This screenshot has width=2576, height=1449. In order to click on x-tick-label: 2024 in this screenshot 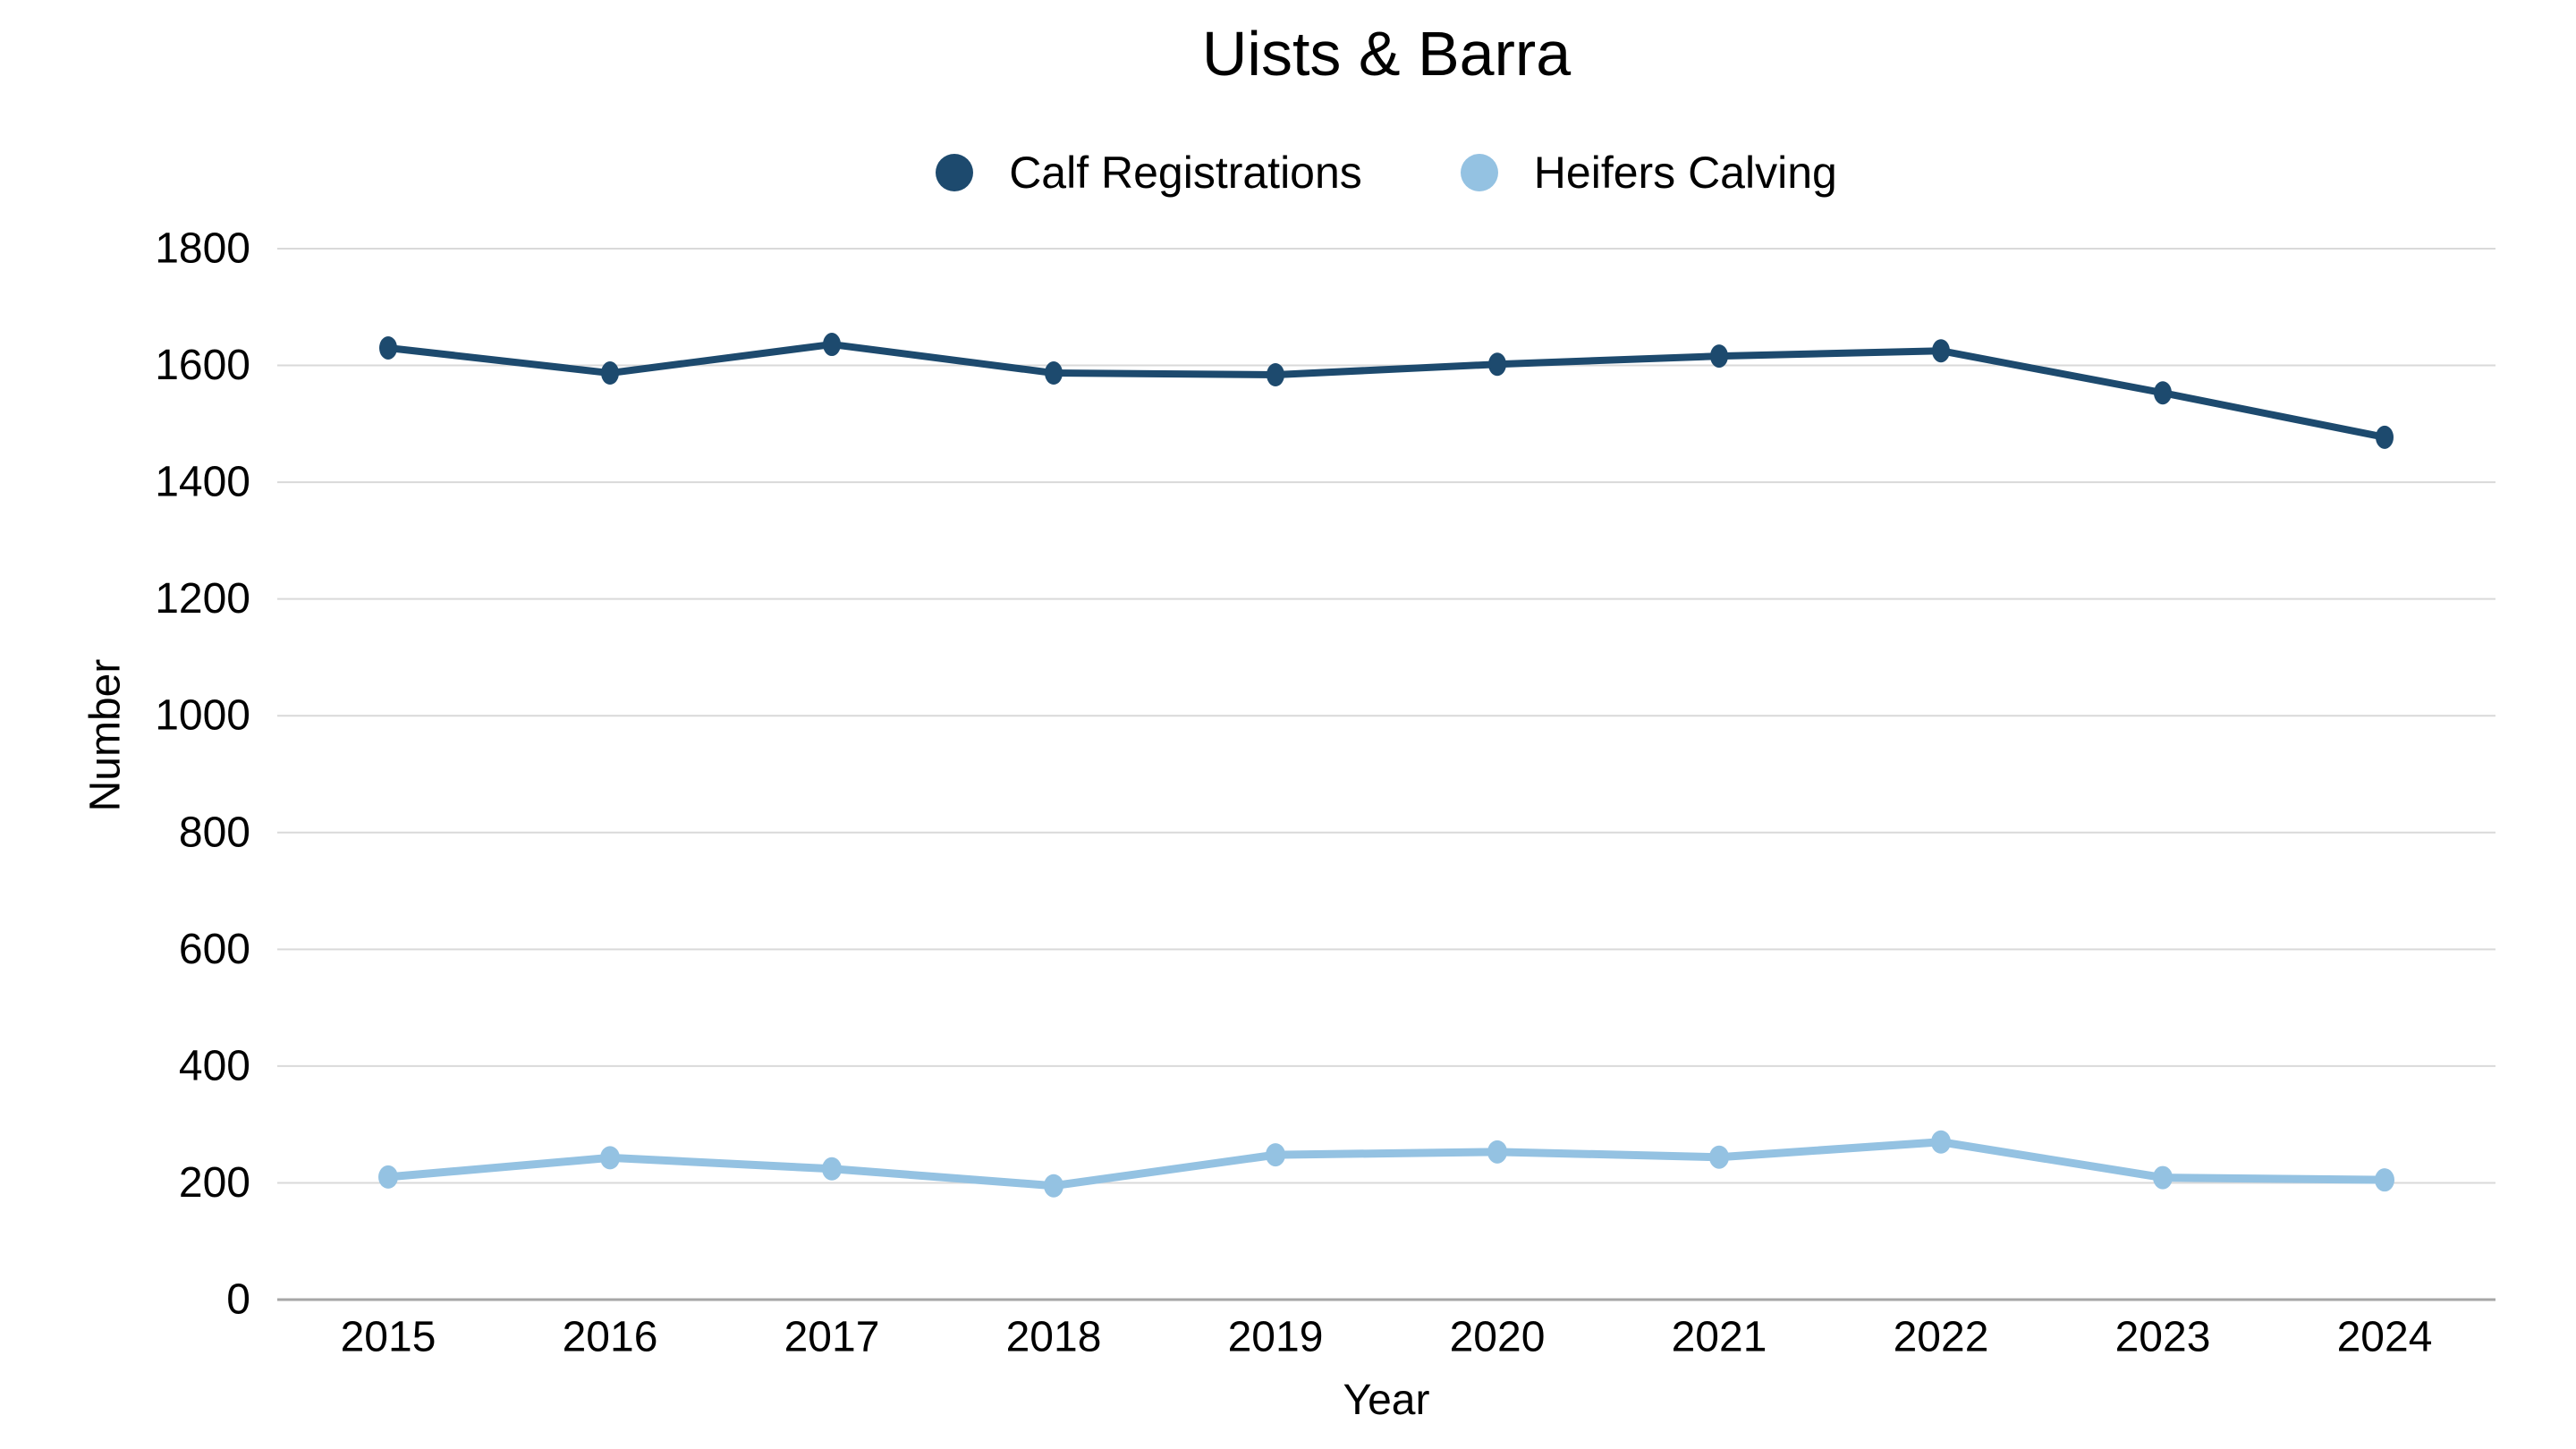, I will do `click(2385, 1337)`.